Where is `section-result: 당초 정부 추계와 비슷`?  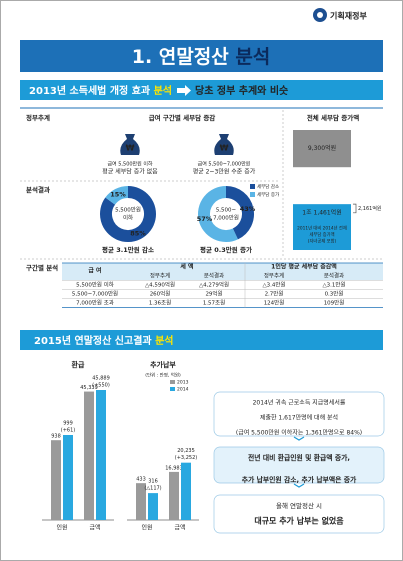 section-result: 당초 정부 추계와 비슷 is located at coordinates (241, 90).